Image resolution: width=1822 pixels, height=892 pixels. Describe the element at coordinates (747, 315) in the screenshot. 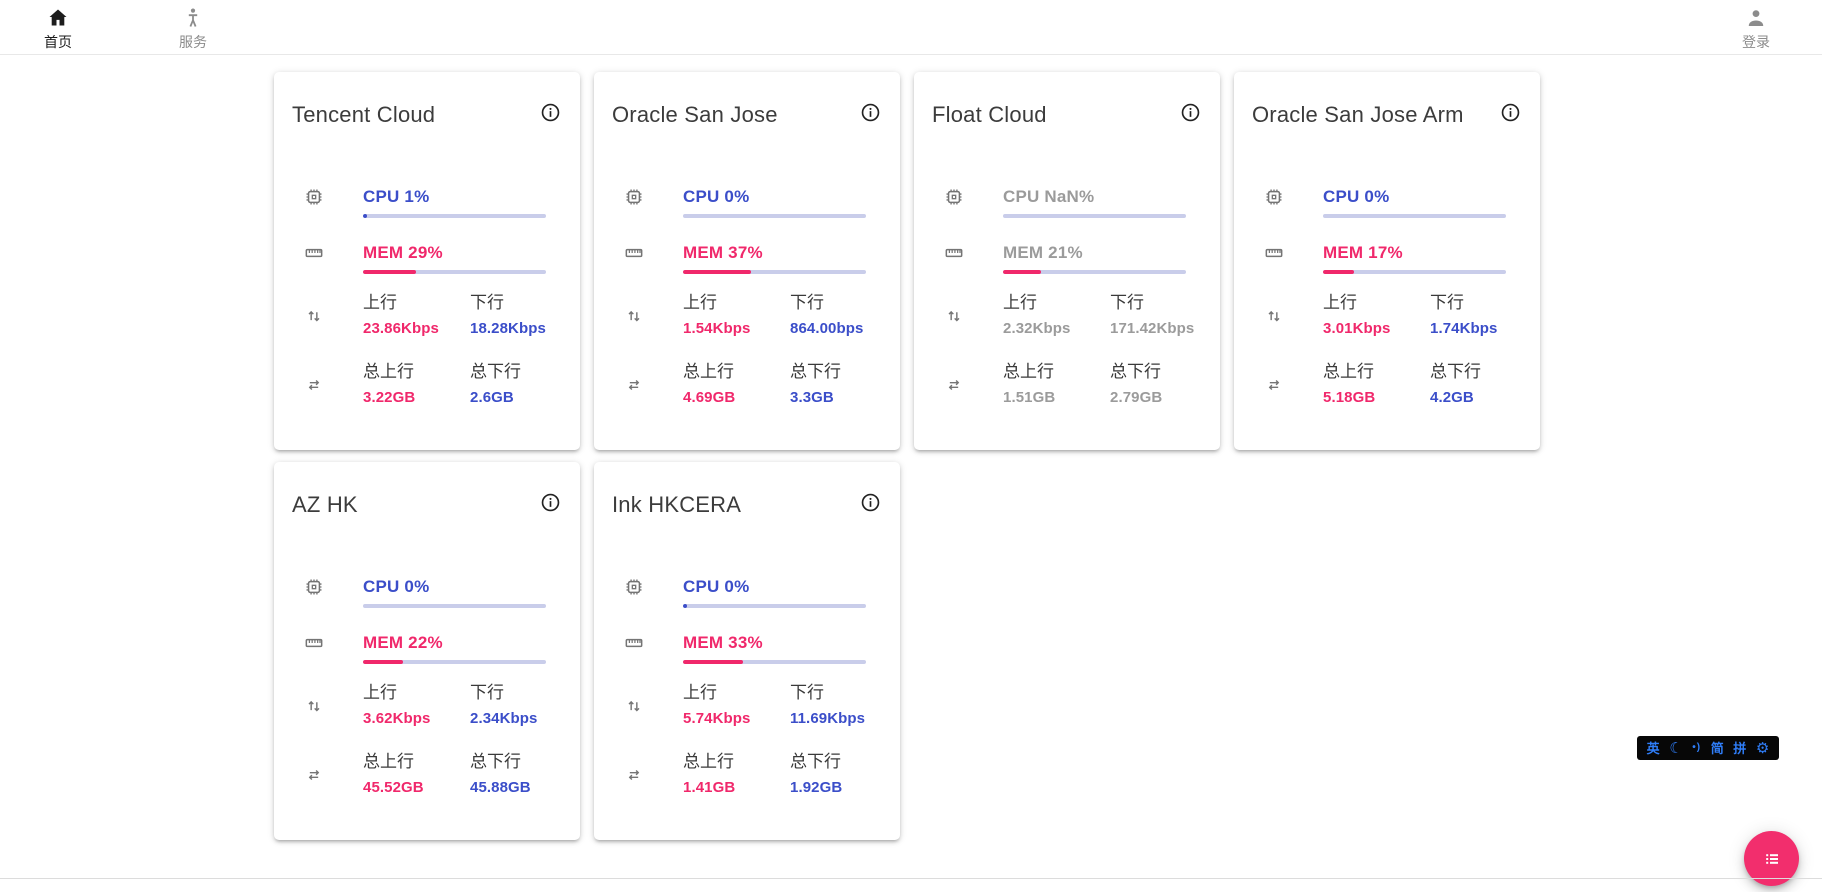

I see `speed-row: 上行 1.54Kbps 下行 864.00bps` at that location.